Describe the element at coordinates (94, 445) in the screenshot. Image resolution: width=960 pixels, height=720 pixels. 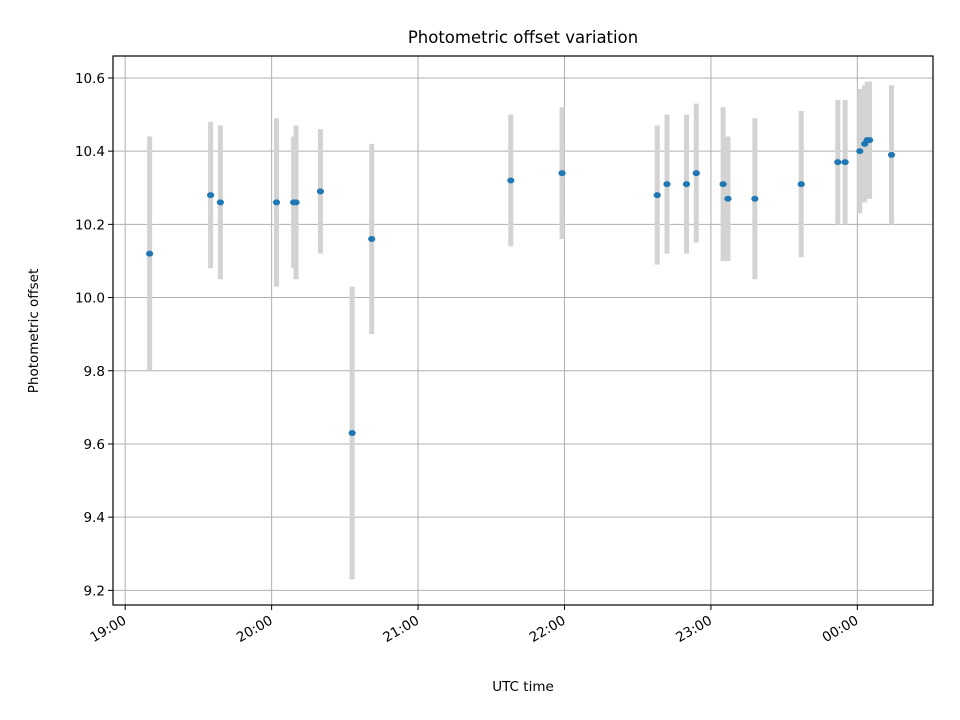
I see `y-tick-label: 9.6` at that location.